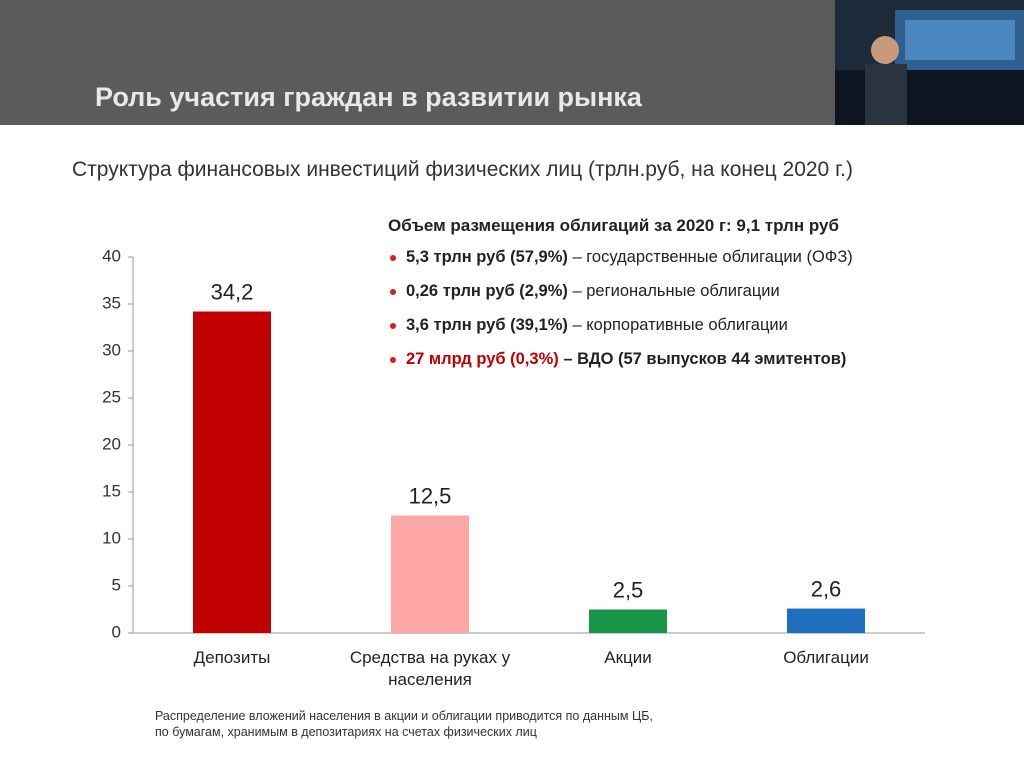  I want to click on x-tick-label: Облигации, so click(826, 657).